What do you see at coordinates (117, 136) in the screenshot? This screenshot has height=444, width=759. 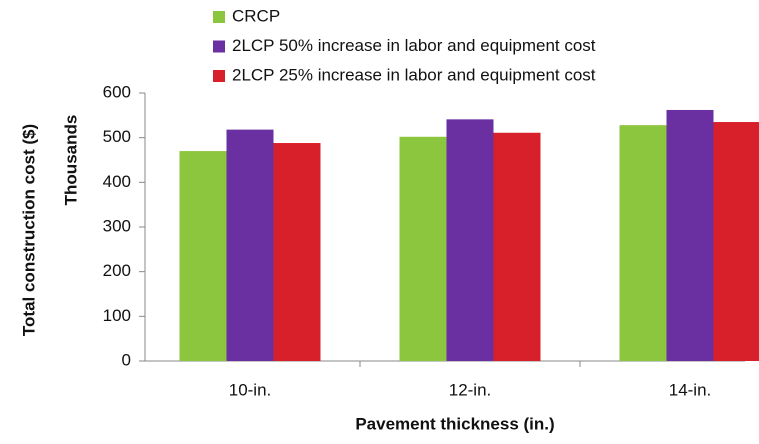 I see `y-tick-label: 500` at bounding box center [117, 136].